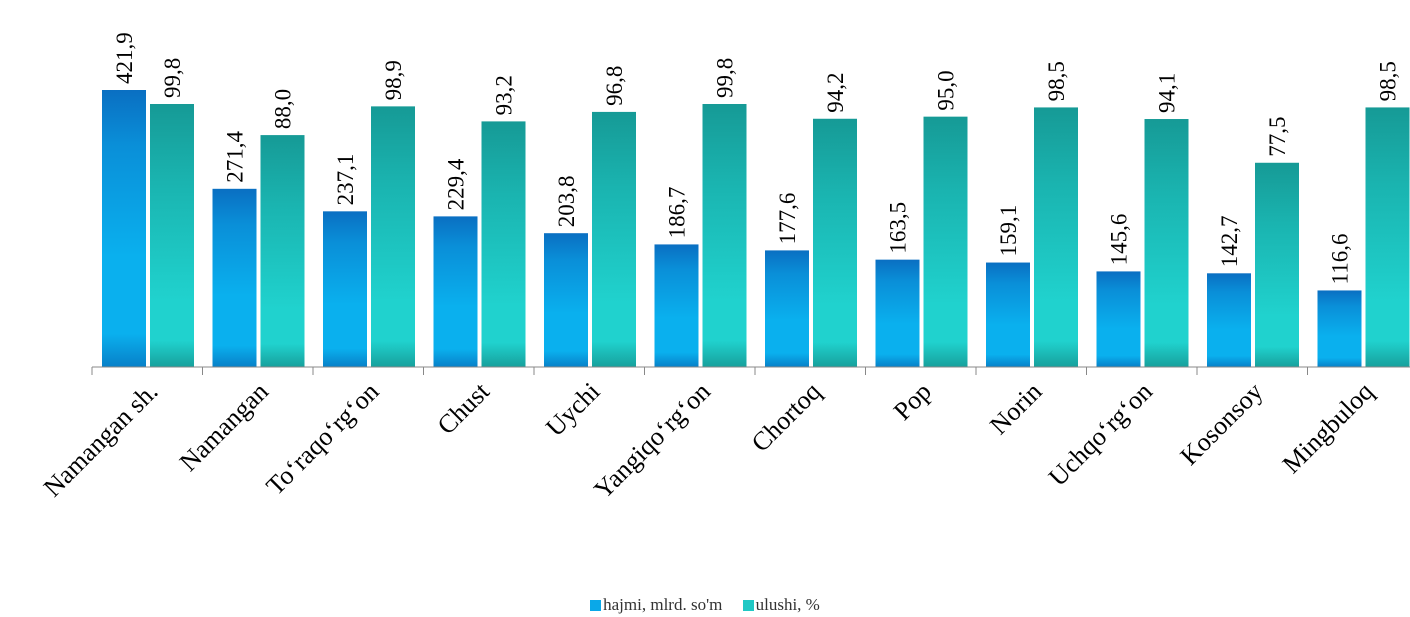 This screenshot has height=617, width=1410. Describe the element at coordinates (393, 80) in the screenshot. I see `value-label-ulushi: 98,9` at that location.